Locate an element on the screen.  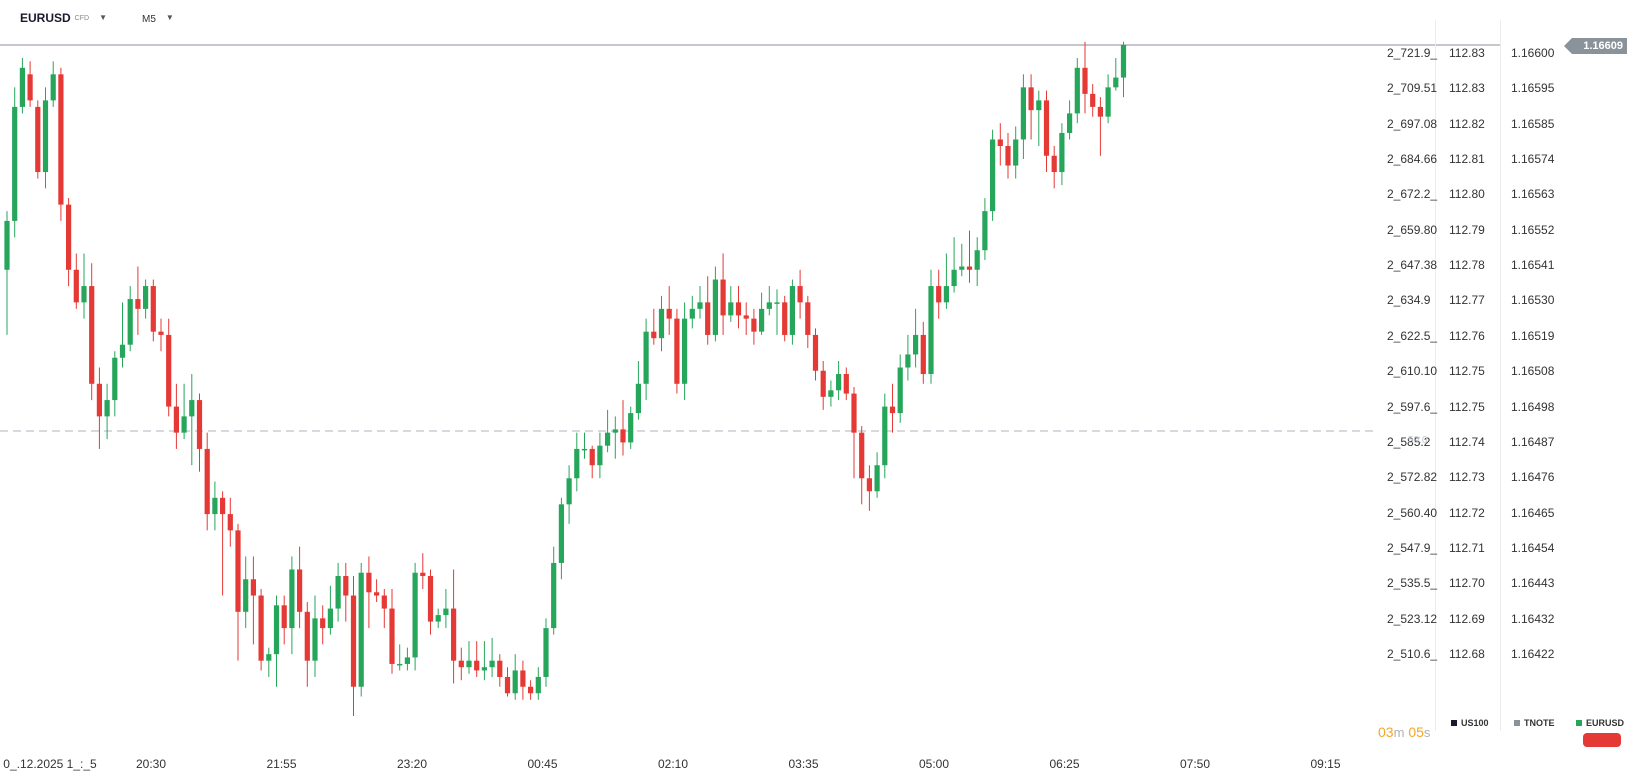
y-tick-label: 1.16422 is located at coordinates (1533, 653).